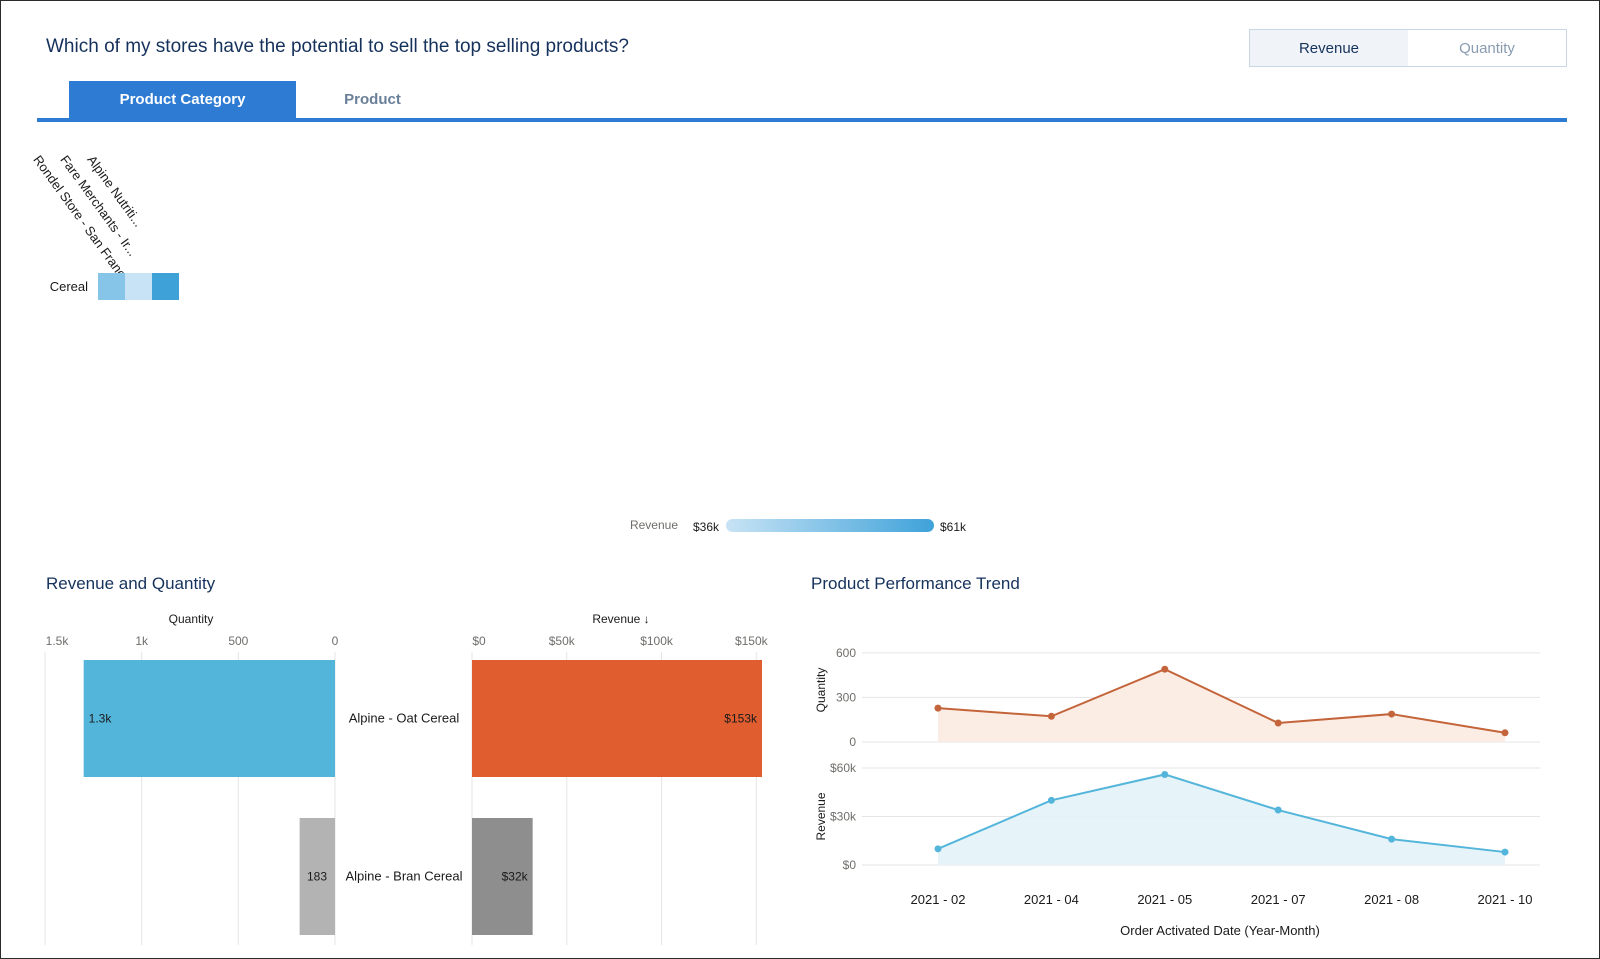 This screenshot has width=1600, height=959. What do you see at coordinates (58, 641) in the screenshot?
I see `quantity-tick-label: 1.5k` at bounding box center [58, 641].